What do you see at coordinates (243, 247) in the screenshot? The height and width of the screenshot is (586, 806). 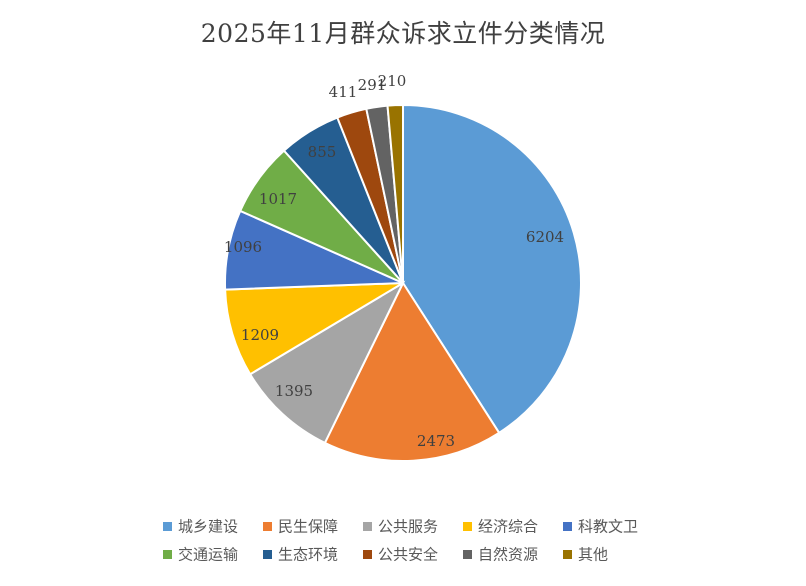 I see `data-label-5: 1096` at bounding box center [243, 247].